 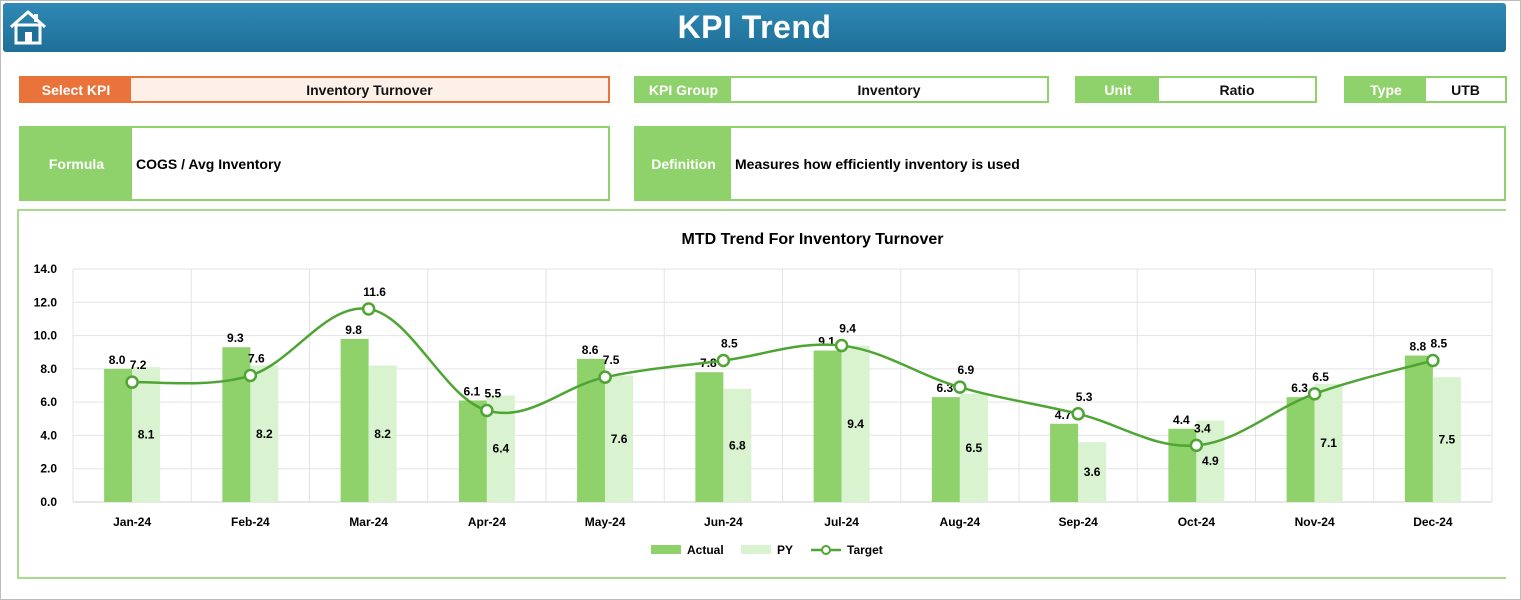 I want to click on data-label-target: 11.6, so click(x=374, y=292).